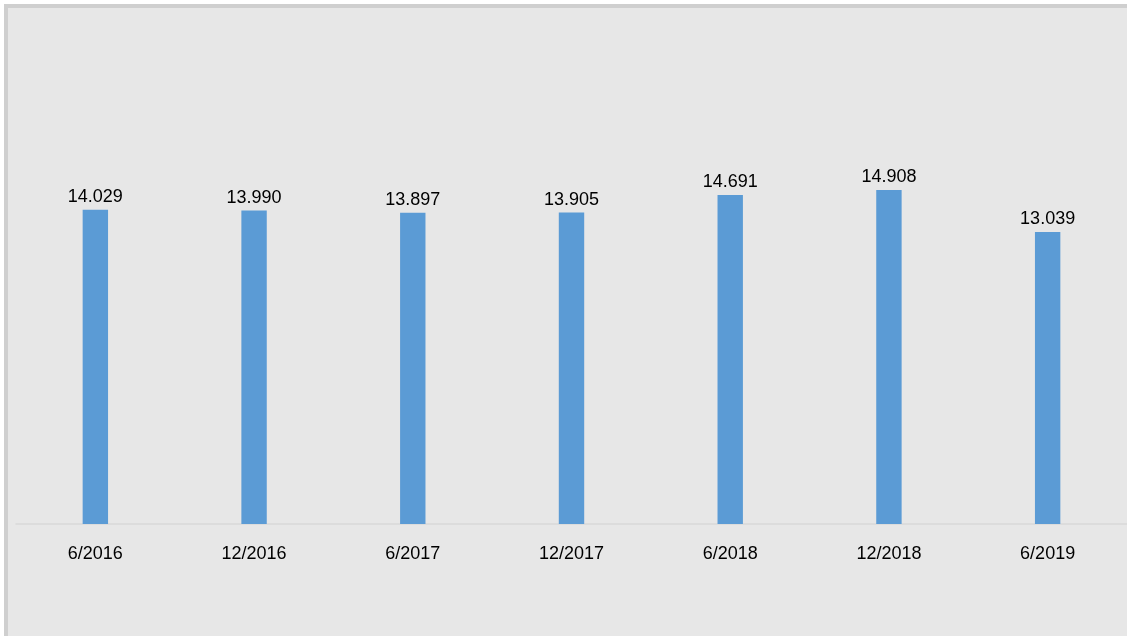  Describe the element at coordinates (571, 198) in the screenshot. I see `data-label: 13.905` at that location.